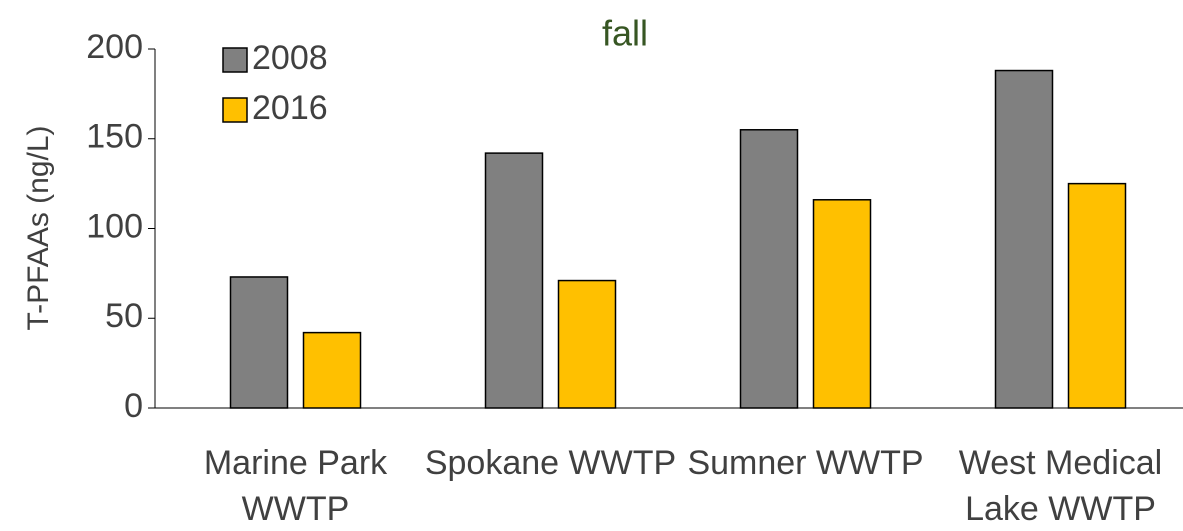  I want to click on x-tick-label: West Medical Lake WWTP, so click(1060, 486).